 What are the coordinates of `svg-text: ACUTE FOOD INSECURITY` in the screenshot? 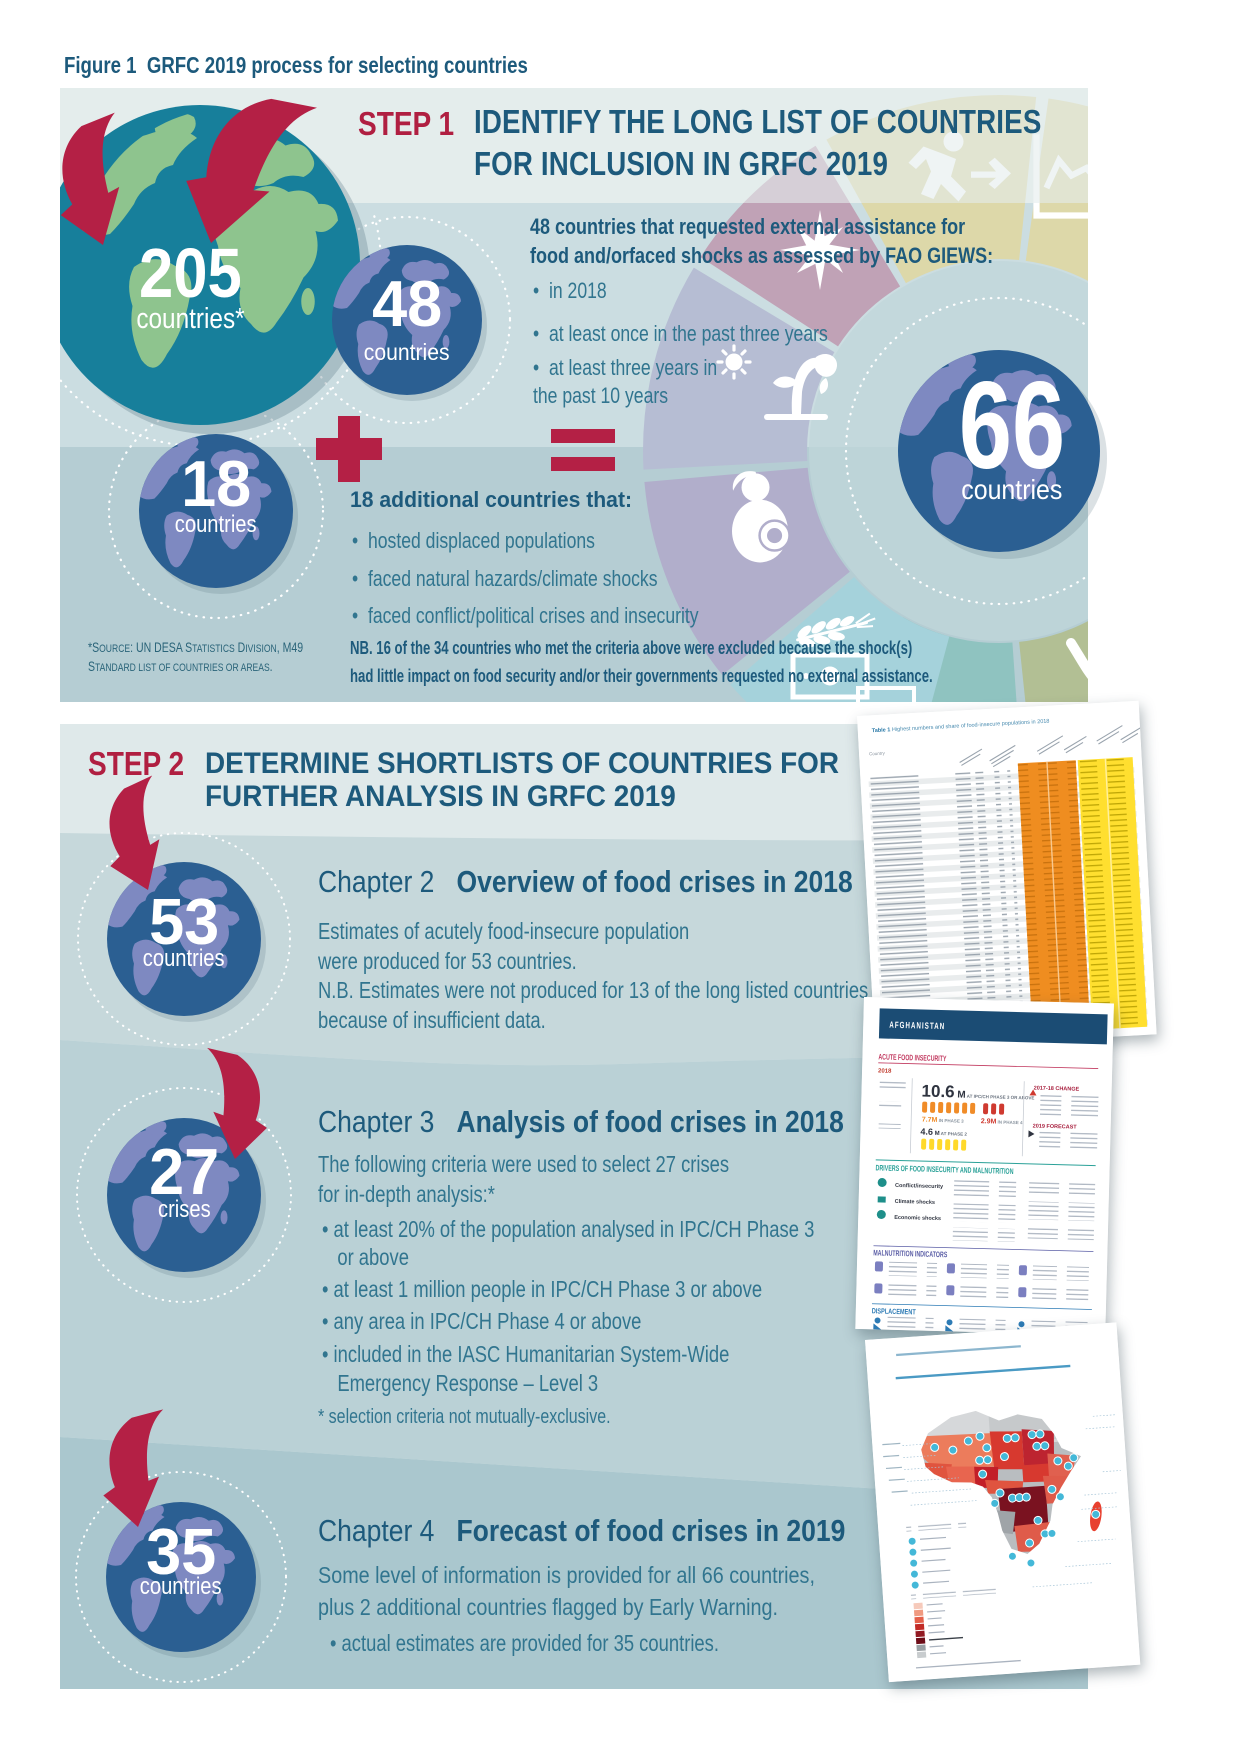 It's located at (912, 1057).